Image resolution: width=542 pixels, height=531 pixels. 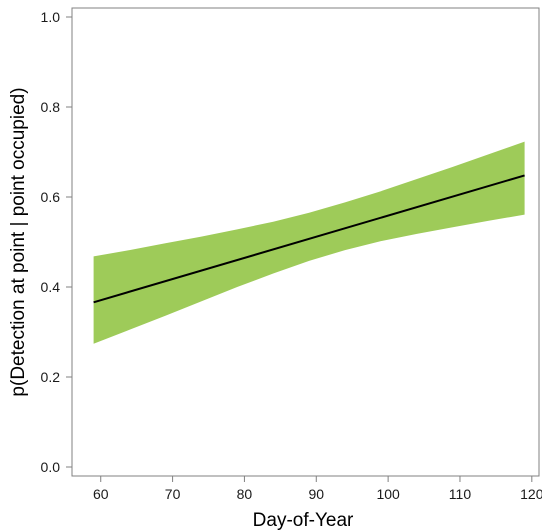 What do you see at coordinates (51, 17) in the screenshot?
I see `y-tick-label: 1.0` at bounding box center [51, 17].